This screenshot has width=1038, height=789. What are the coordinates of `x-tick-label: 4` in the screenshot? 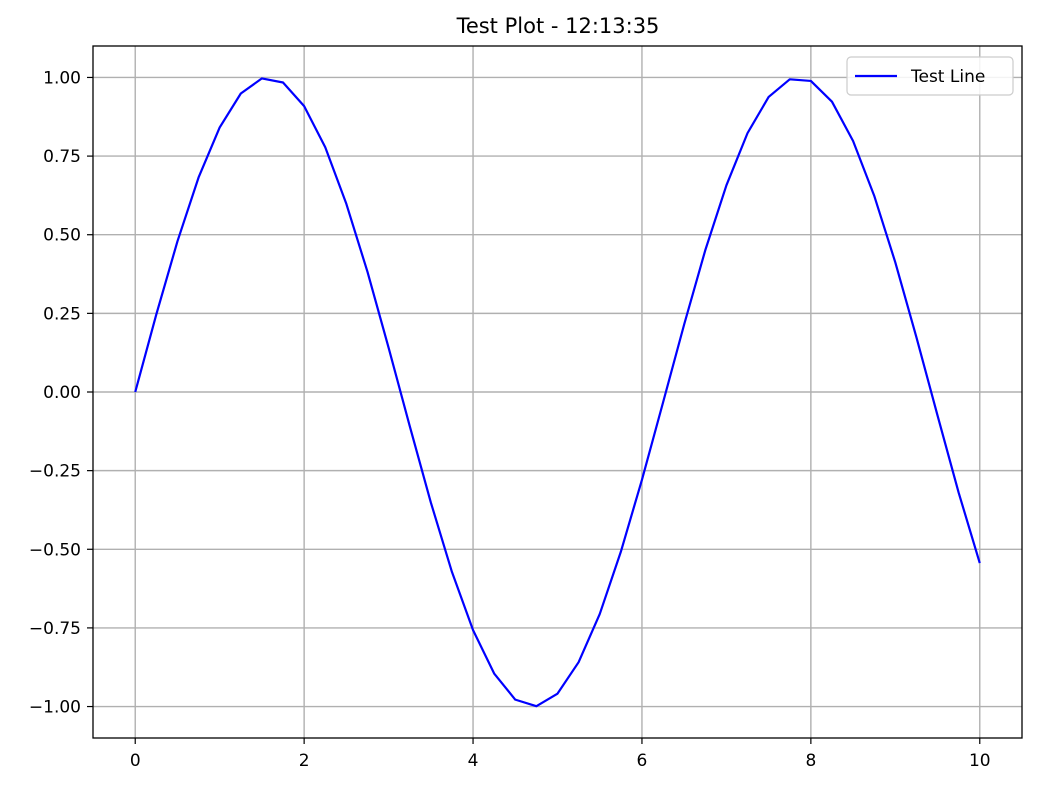 It's located at (473, 761).